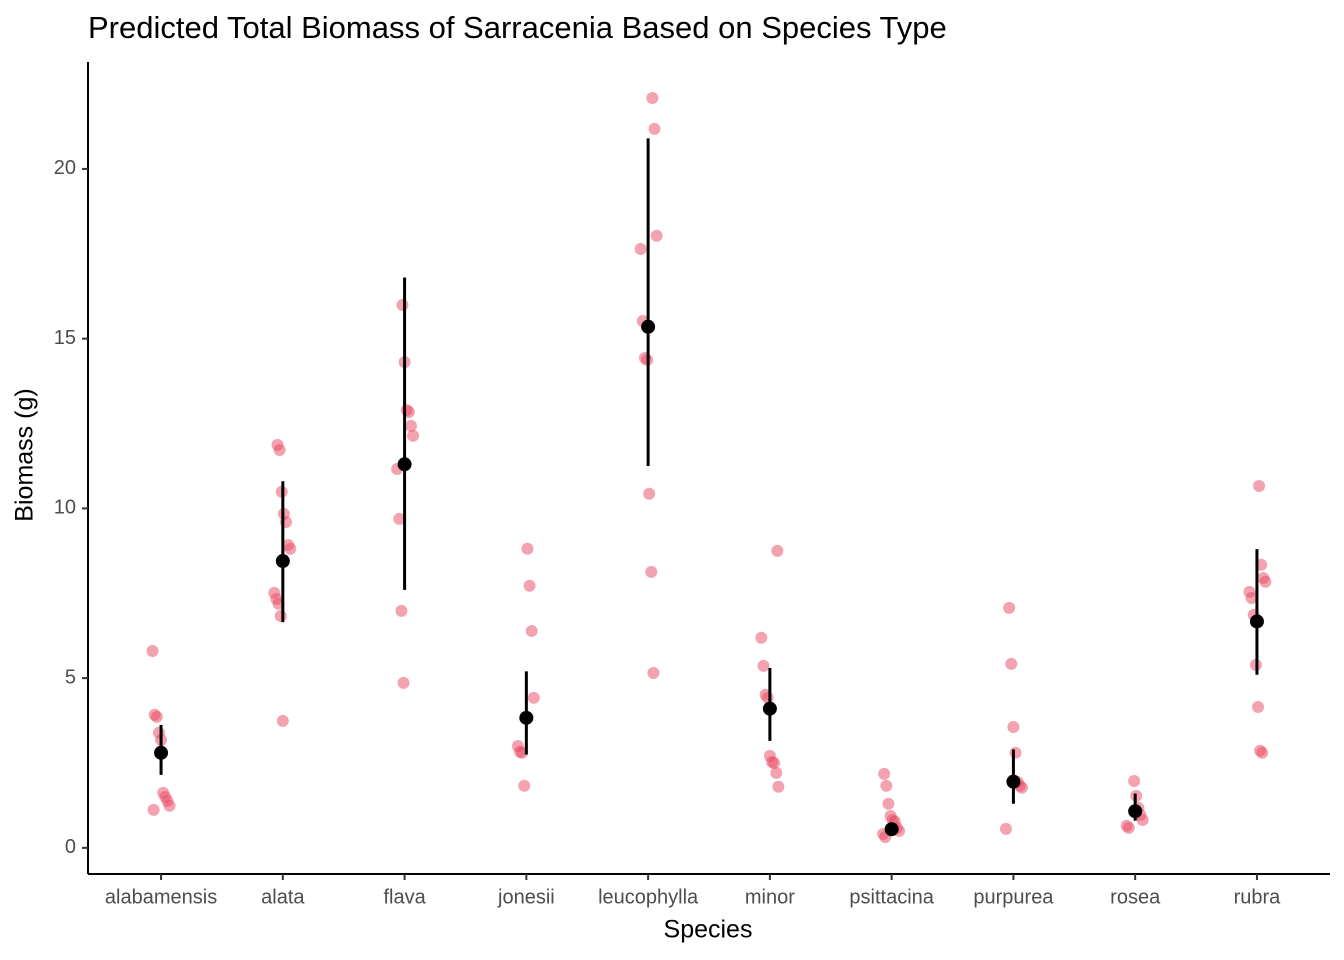  What do you see at coordinates (70, 677) in the screenshot?
I see `y-tick-label: 5` at bounding box center [70, 677].